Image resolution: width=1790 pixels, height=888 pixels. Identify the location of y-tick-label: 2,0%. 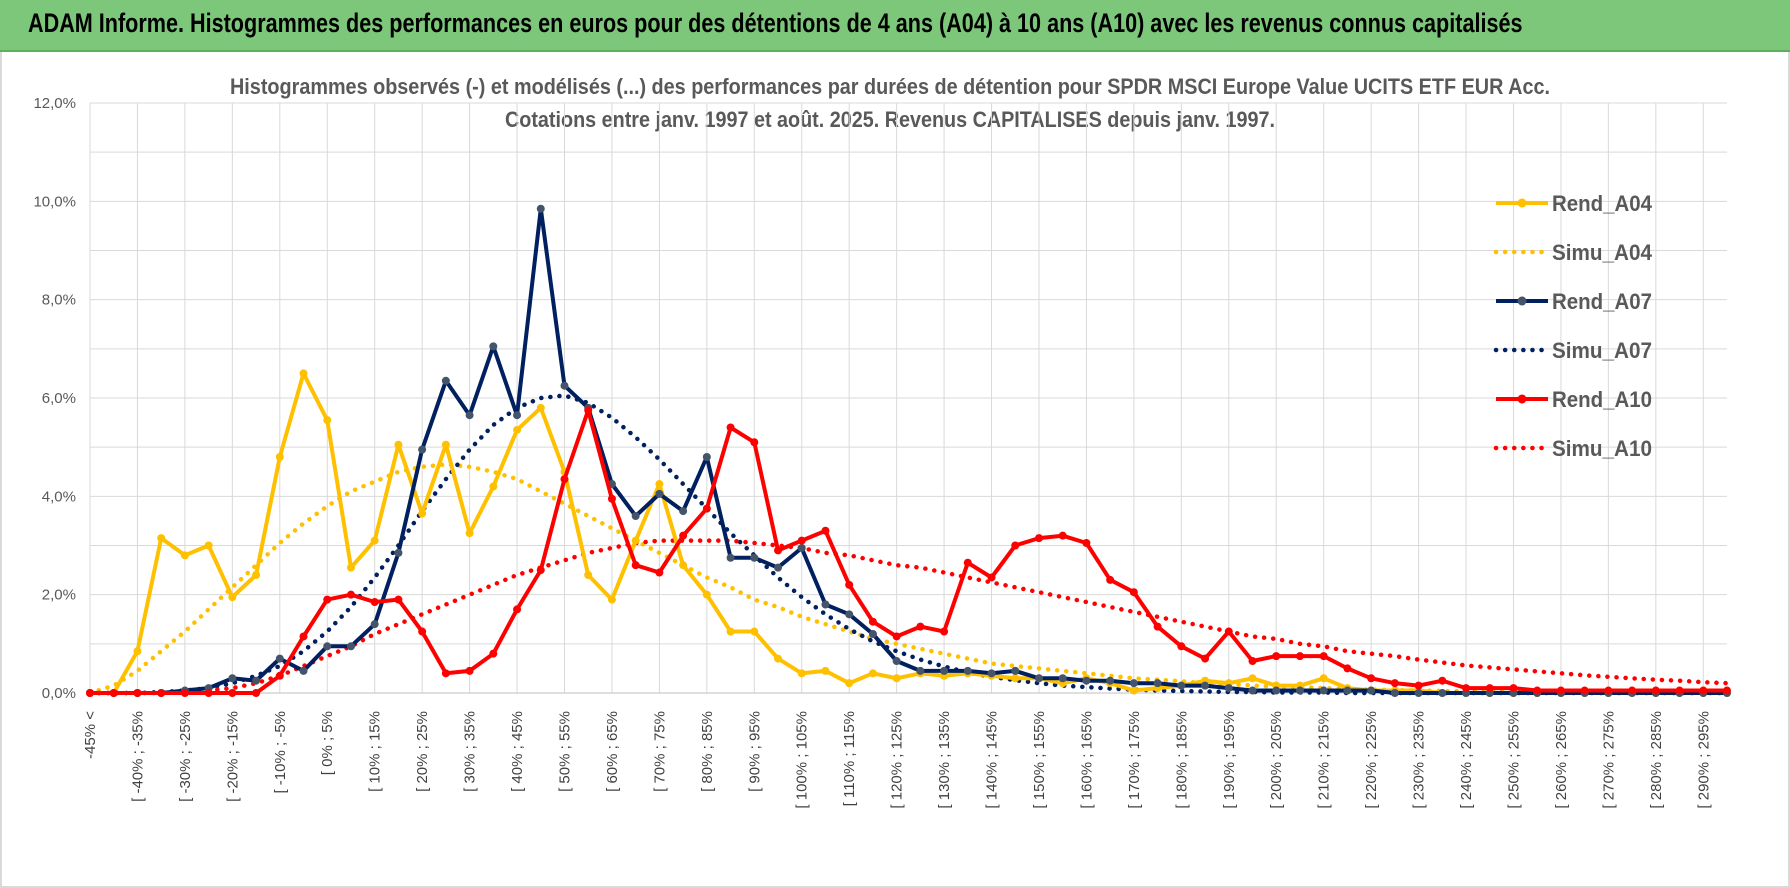
(59, 595).